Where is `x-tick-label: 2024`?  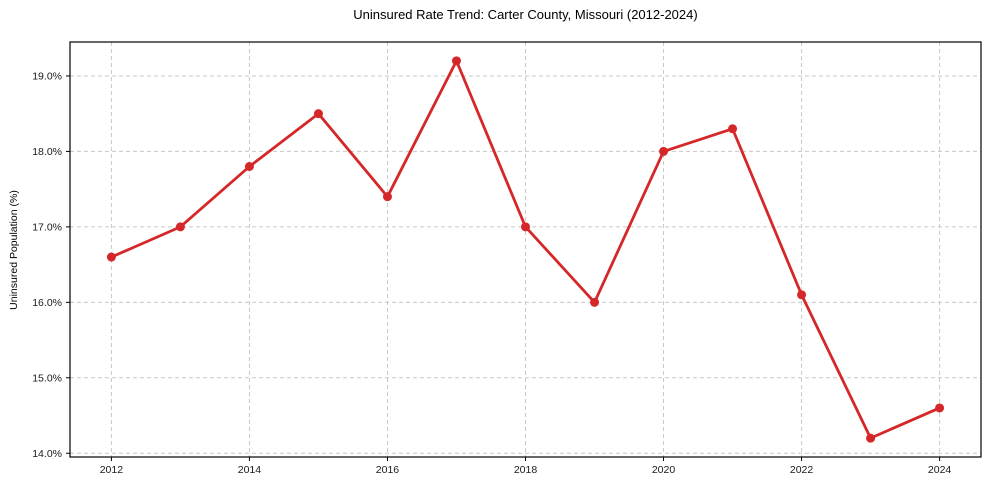 x-tick-label: 2024 is located at coordinates (940, 470).